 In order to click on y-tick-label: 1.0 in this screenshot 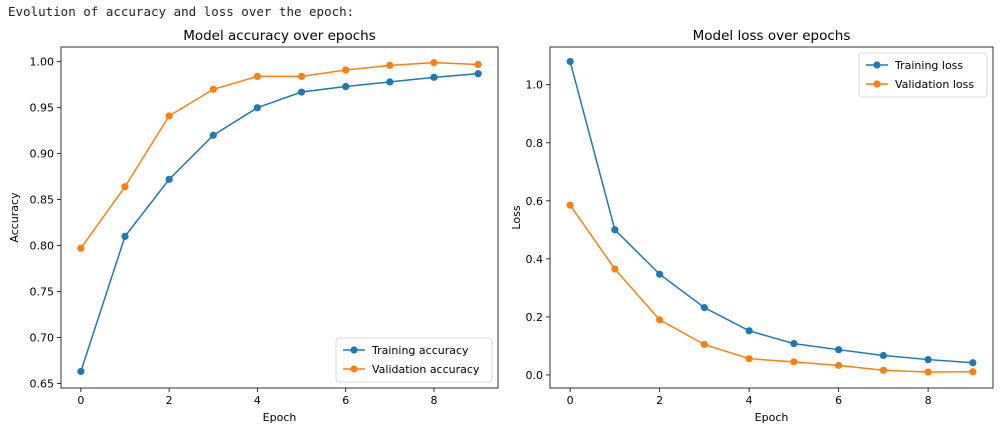, I will do `click(535, 85)`.